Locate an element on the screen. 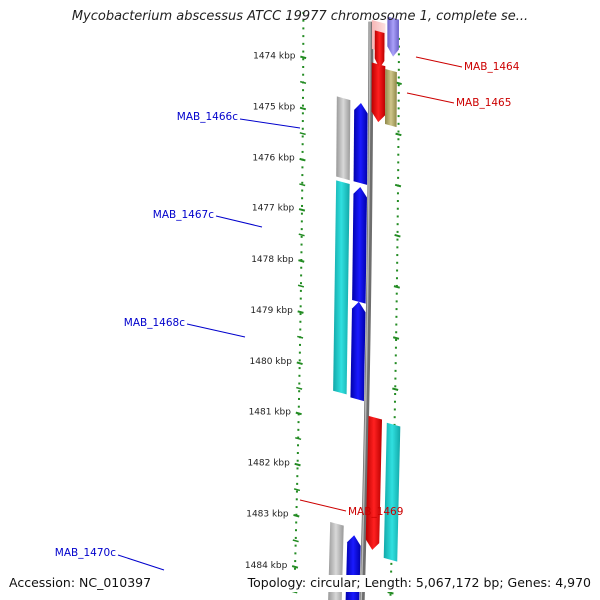 The height and width of the screenshot is (600, 600). ruler-tick-label: 1481 kbp is located at coordinates (270, 412).